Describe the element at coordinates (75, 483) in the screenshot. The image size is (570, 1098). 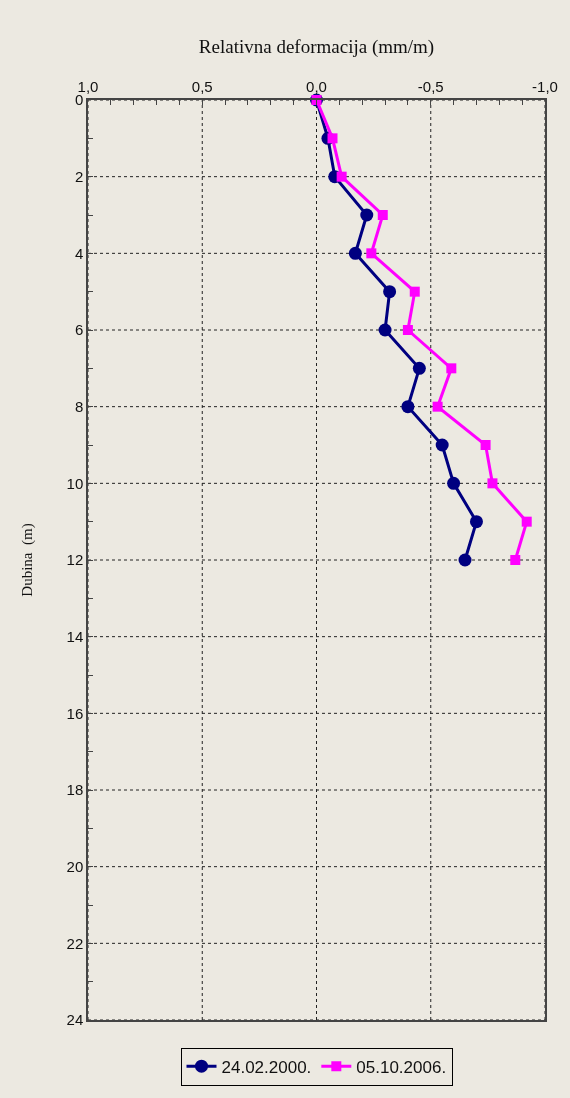
I see `y-tick-label: 10` at that location.